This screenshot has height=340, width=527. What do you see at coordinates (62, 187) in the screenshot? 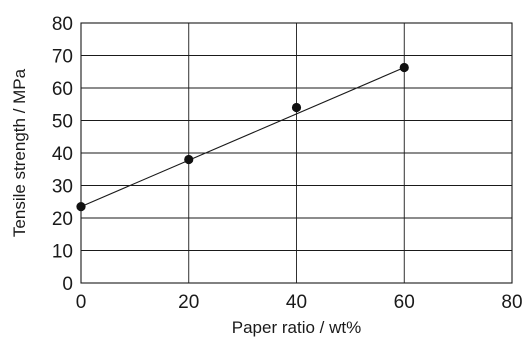
I see `y-tick-label: 30` at bounding box center [62, 187].